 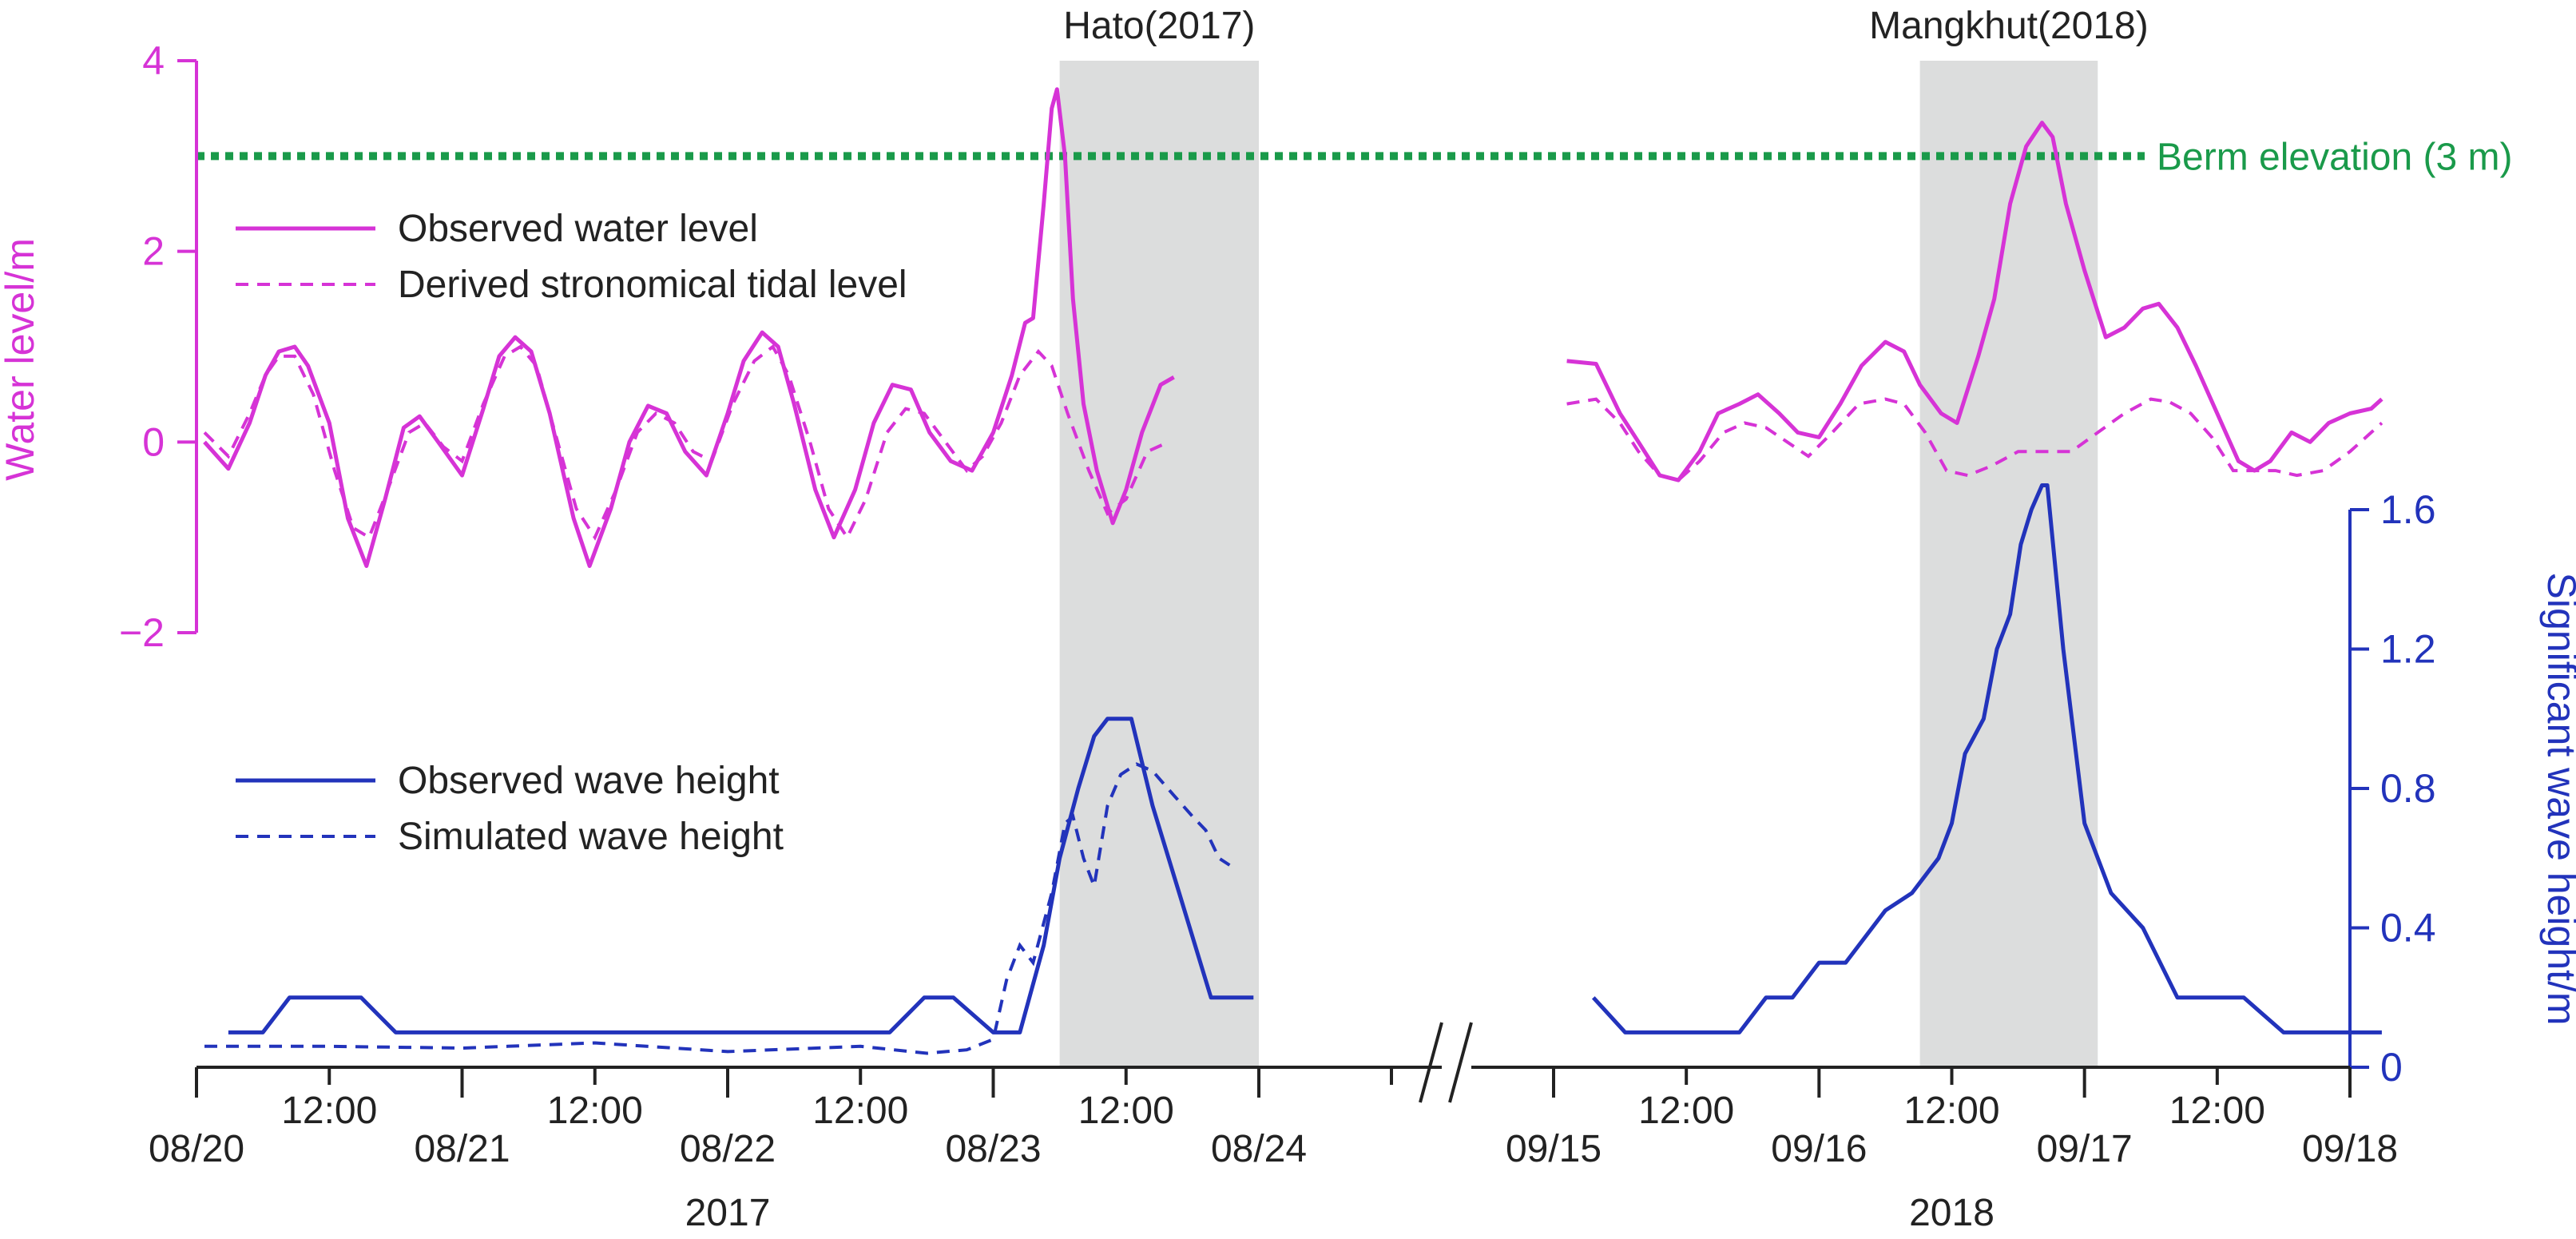 I want to click on series-observed-water-2017, so click(x=689, y=327).